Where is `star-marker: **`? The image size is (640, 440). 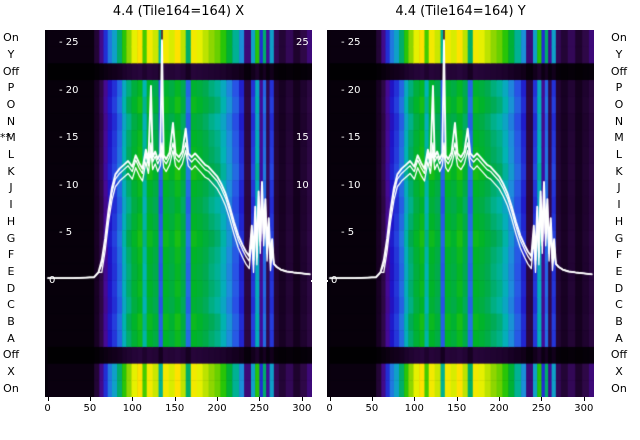
star-marker: ** is located at coordinates (5, 138).